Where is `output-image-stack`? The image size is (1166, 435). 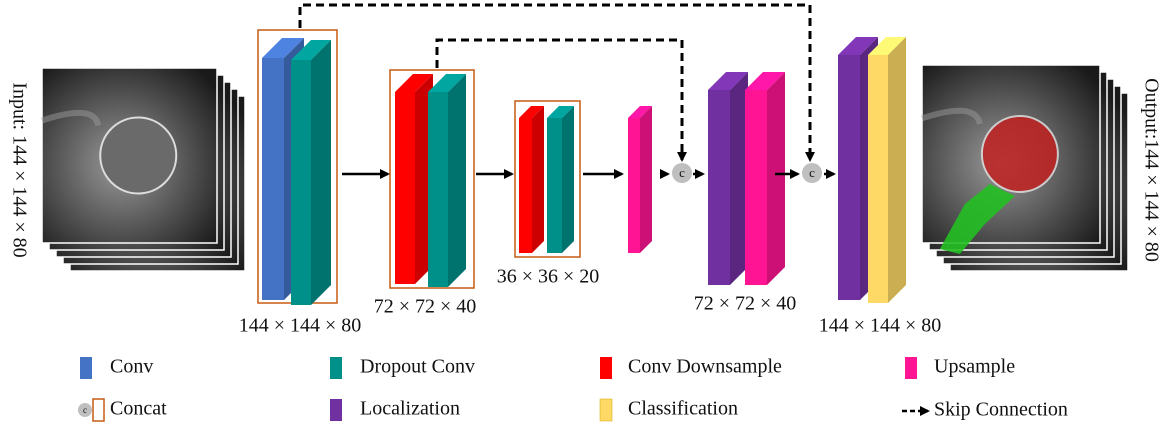 output-image-stack is located at coordinates (1025, 168).